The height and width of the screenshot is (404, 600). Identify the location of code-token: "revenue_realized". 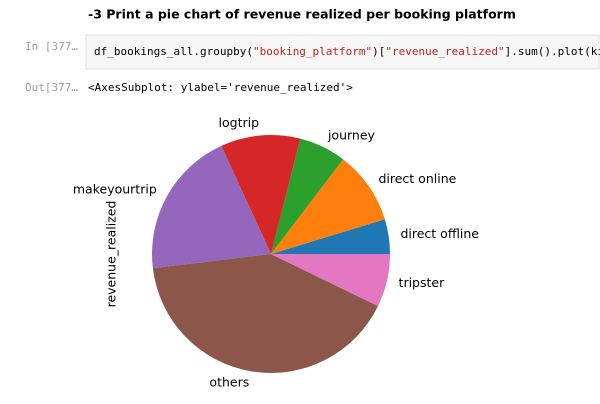
(444, 51).